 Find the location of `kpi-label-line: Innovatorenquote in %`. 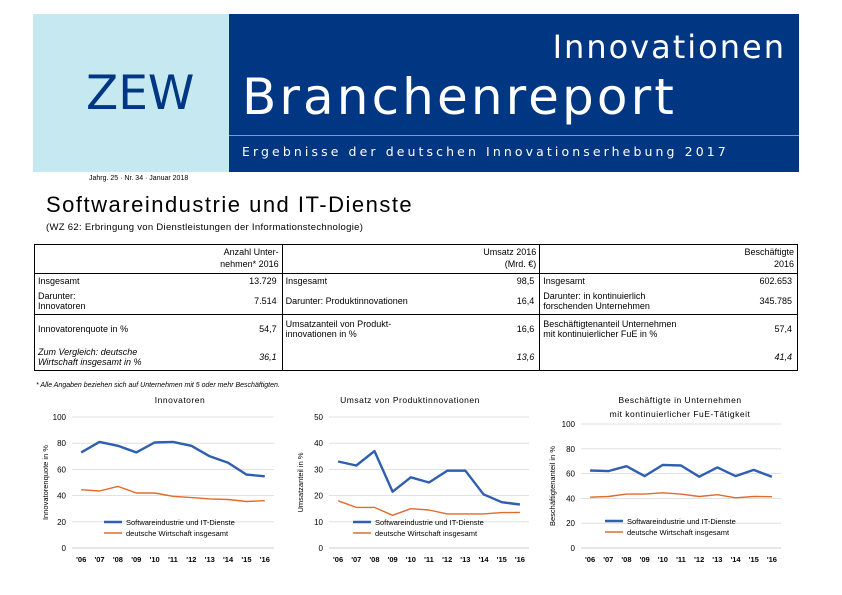

kpi-label-line: Innovatorenquote in % is located at coordinates (83, 329).